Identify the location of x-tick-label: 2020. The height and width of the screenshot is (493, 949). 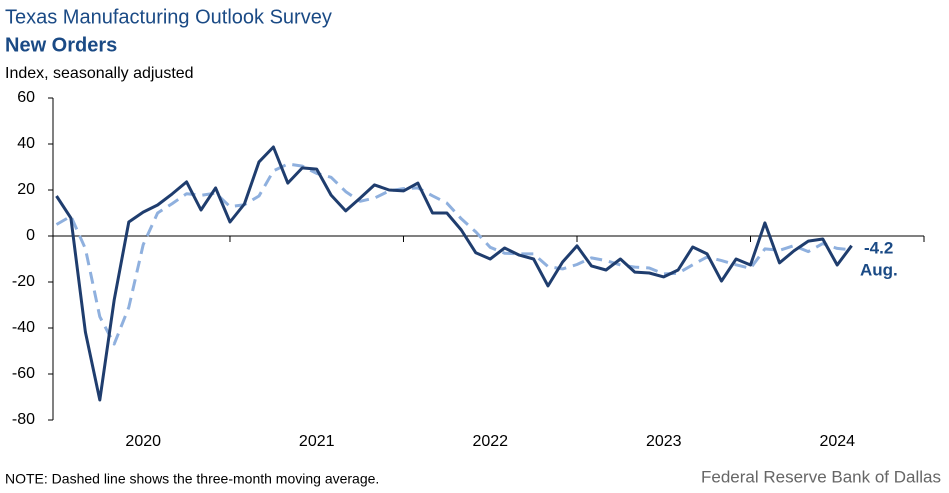
(143, 441).